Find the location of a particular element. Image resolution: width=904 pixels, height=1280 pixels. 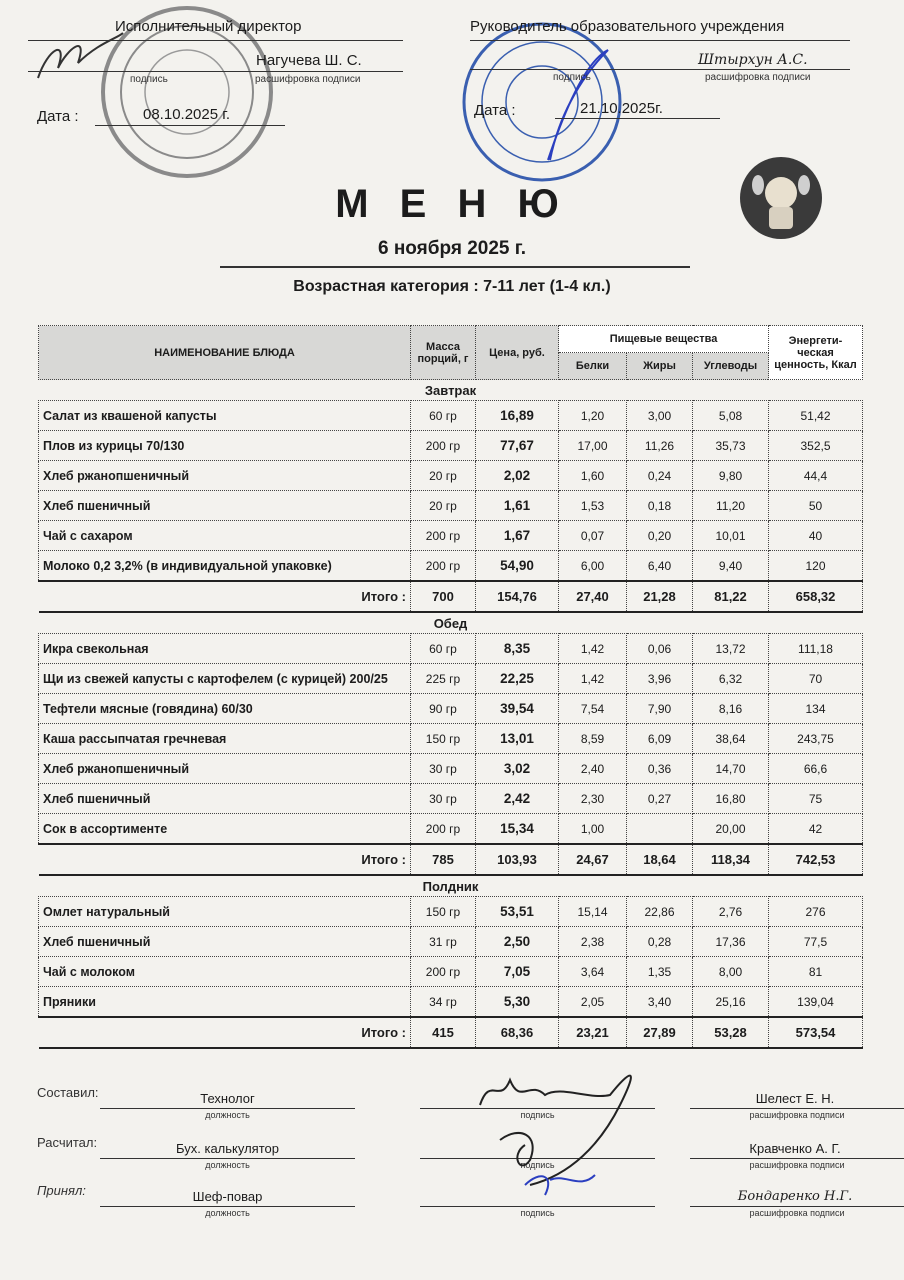

cell-energy: 243,75 is located at coordinates (816, 738).